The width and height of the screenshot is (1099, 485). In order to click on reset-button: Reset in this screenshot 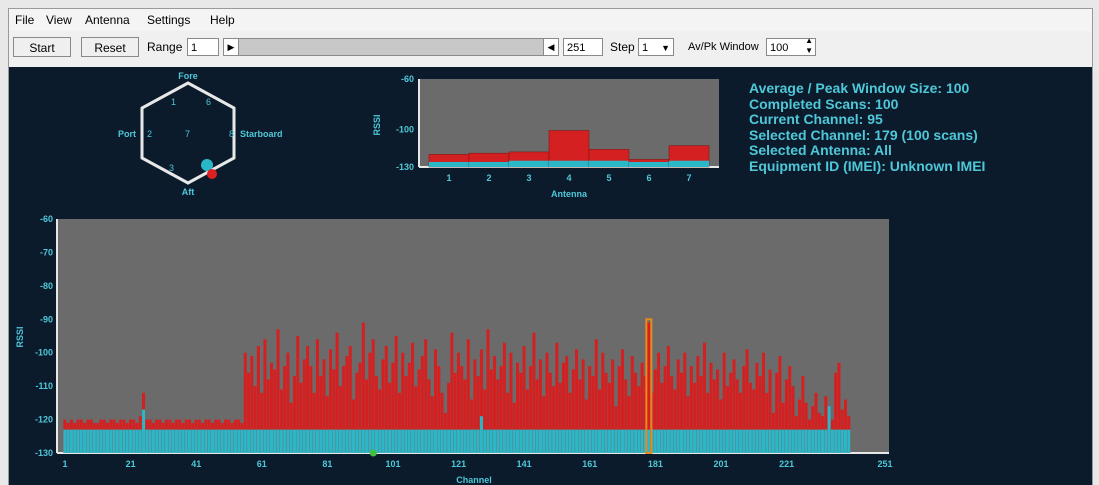, I will do `click(110, 47)`.